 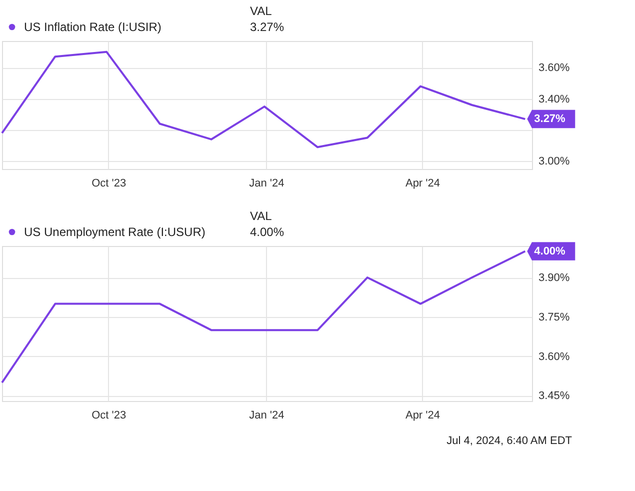 What do you see at coordinates (267, 27) in the screenshot?
I see `text: 3.27%` at bounding box center [267, 27].